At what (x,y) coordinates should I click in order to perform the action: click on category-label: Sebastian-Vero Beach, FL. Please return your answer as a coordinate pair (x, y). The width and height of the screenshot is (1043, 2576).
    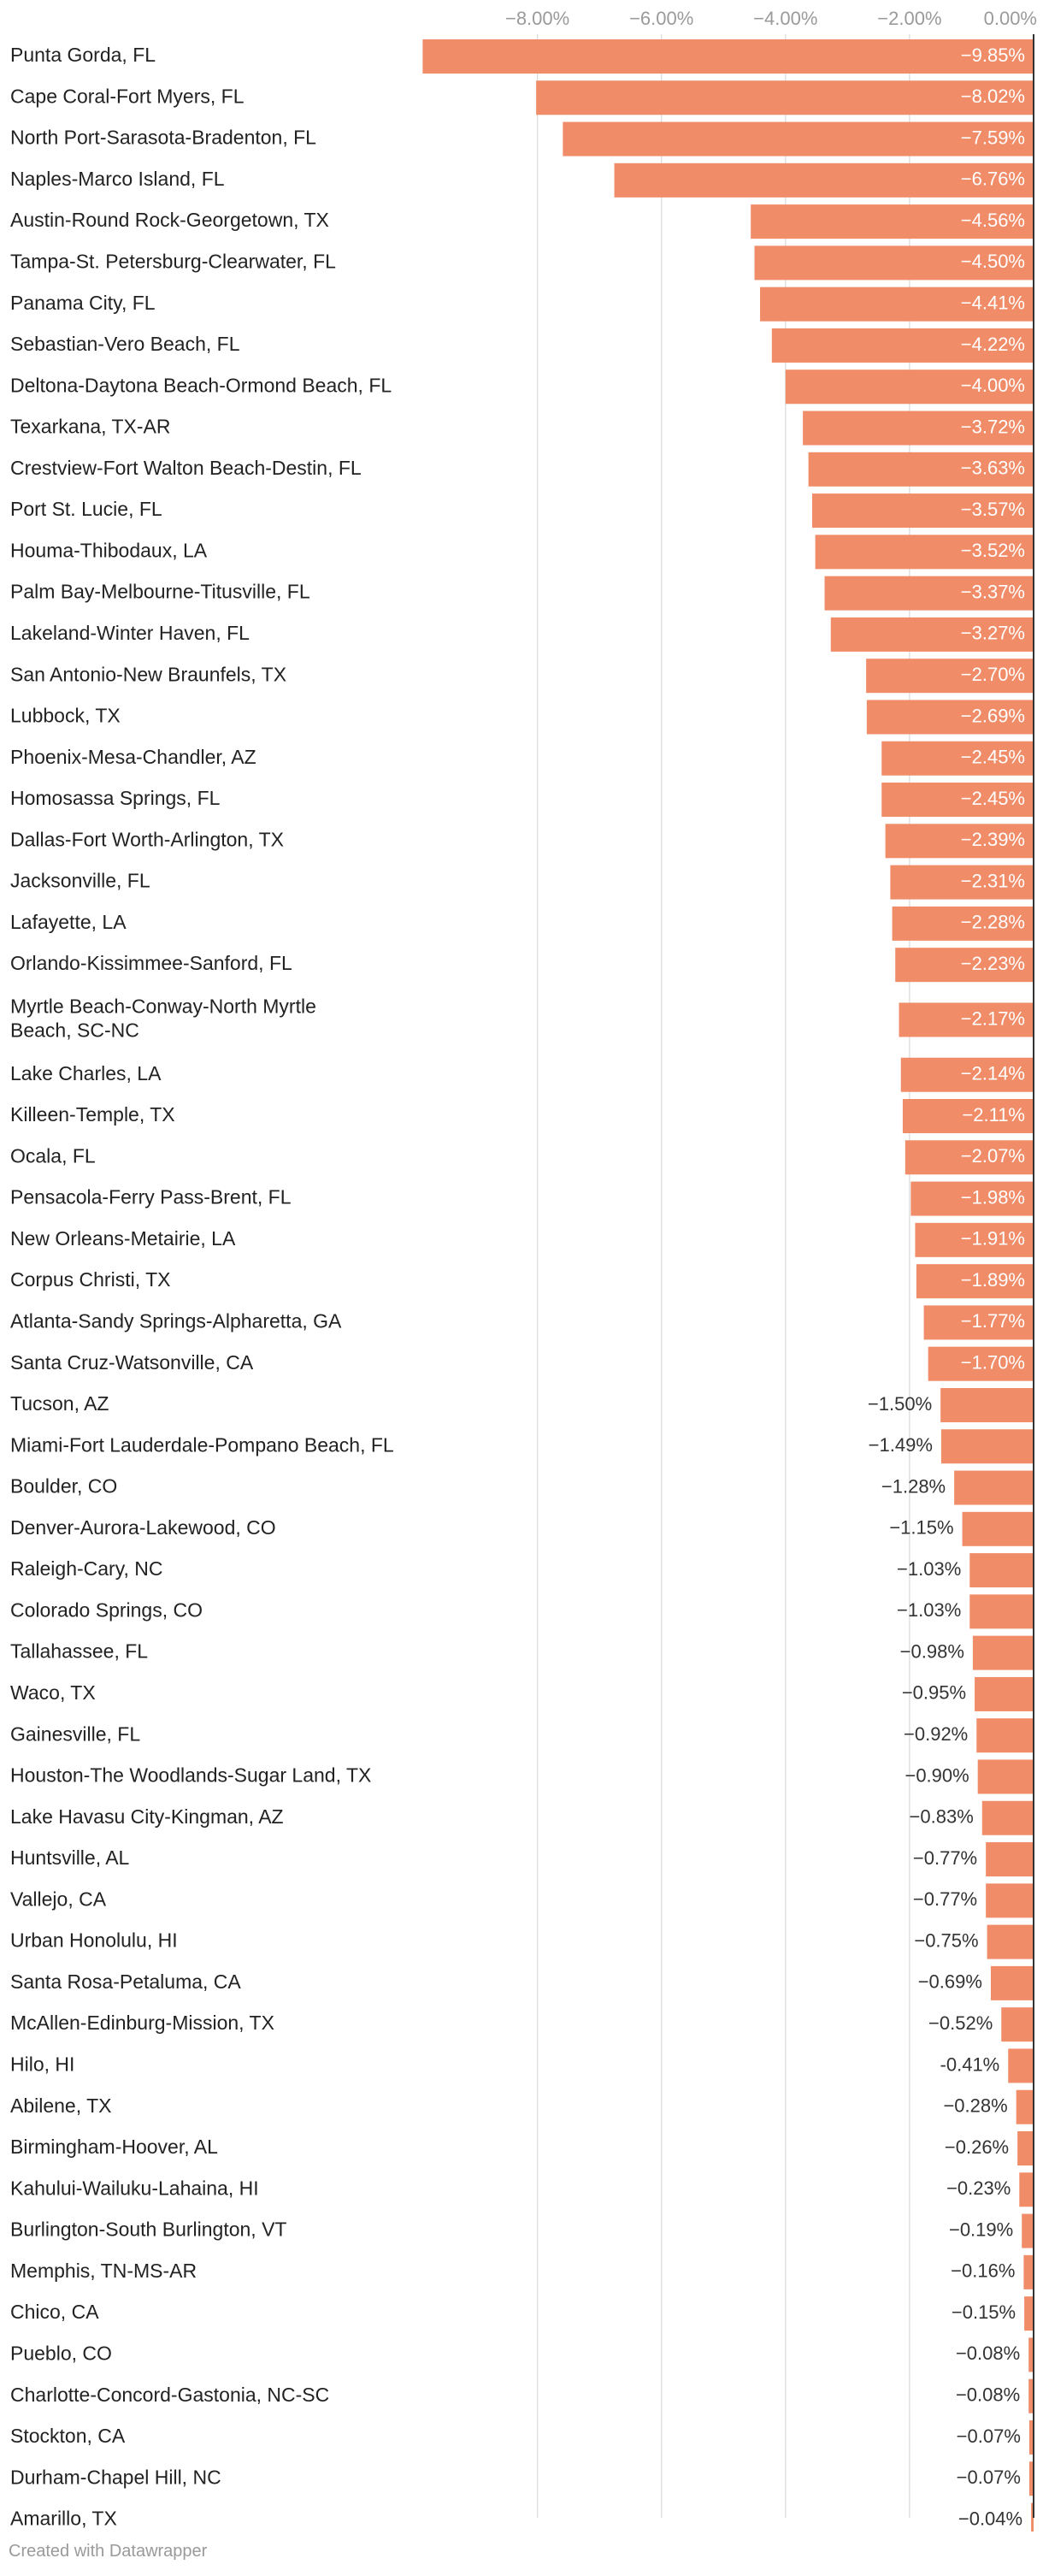
    Looking at the image, I should click on (125, 344).